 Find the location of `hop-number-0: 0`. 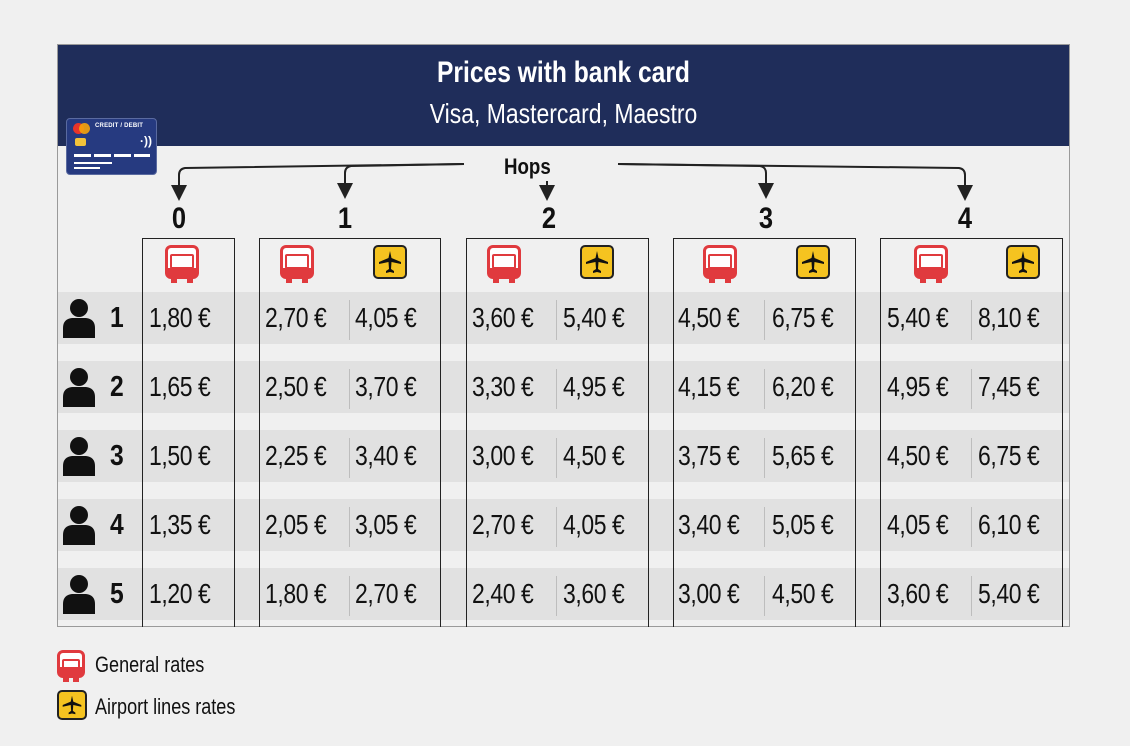

hop-number-0: 0 is located at coordinates (179, 218).